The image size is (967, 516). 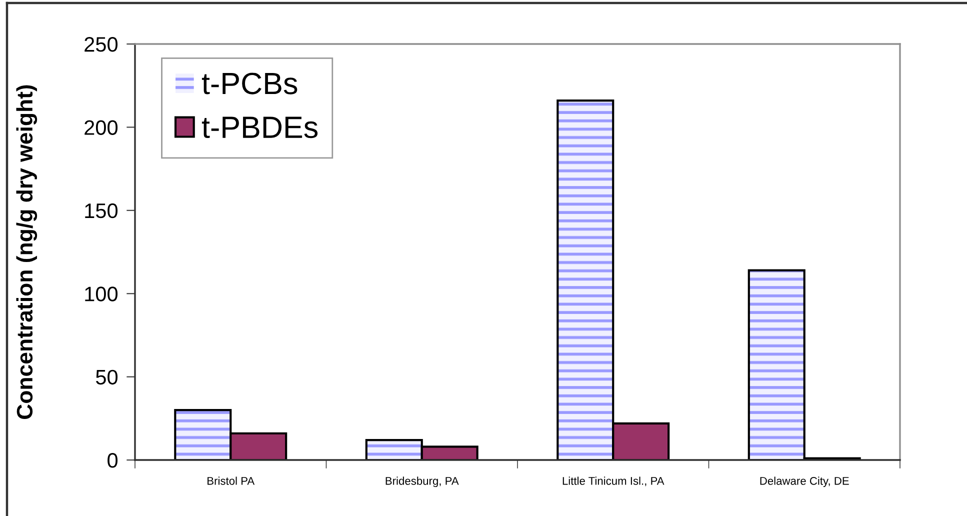 I want to click on y-tick-label: 100, so click(x=101, y=294).